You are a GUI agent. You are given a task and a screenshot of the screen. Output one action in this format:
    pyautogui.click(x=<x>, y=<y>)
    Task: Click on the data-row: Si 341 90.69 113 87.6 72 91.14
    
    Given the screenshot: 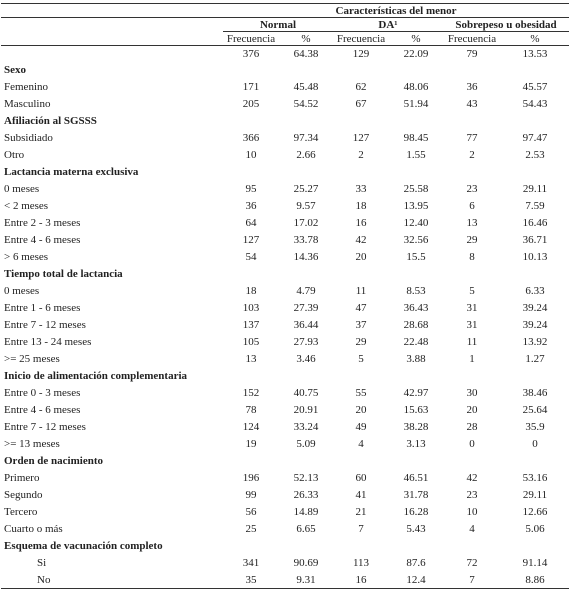 What is the action you would take?
    pyautogui.click(x=285, y=562)
    